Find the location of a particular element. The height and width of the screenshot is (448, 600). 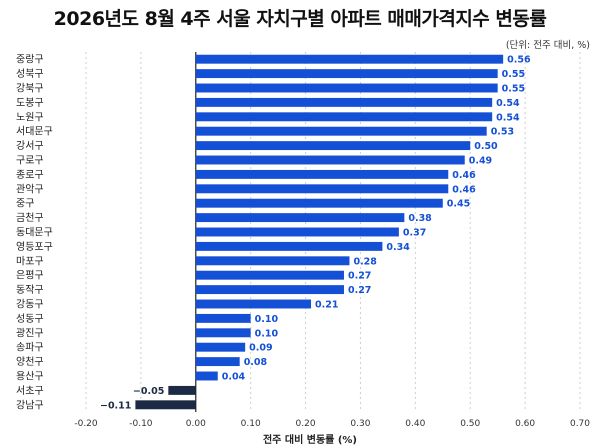

category-label: 노원구 is located at coordinates (30, 117).